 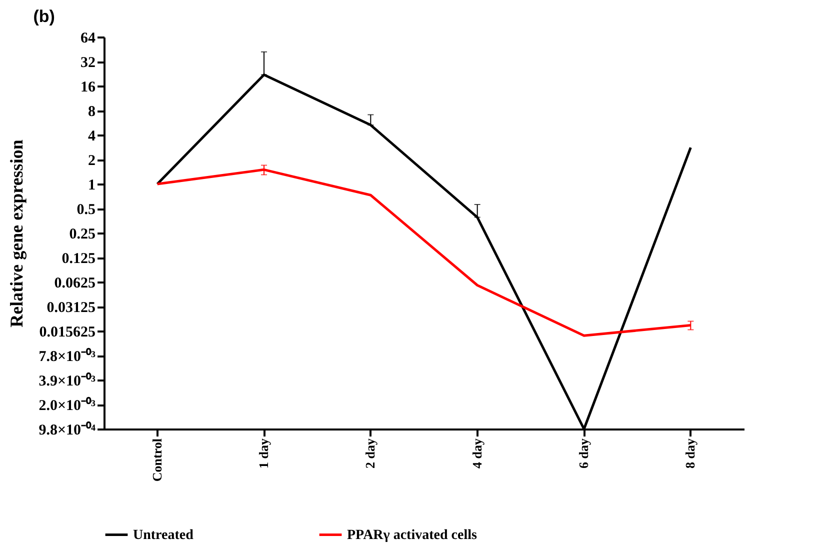 I want to click on x-tick-label: 4 day, so click(x=476, y=453).